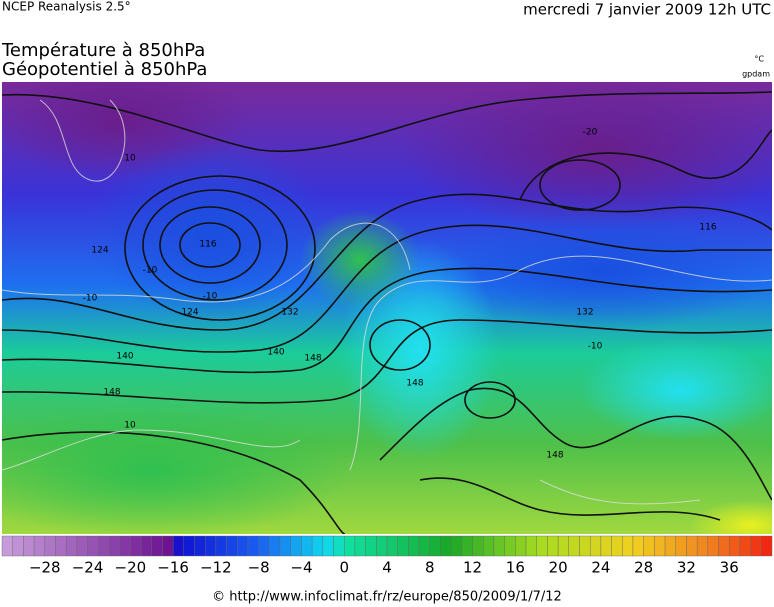 This screenshot has width=774, height=607. Describe the element at coordinates (558, 568) in the screenshot. I see `colorbar-tick-label: 20` at that location.